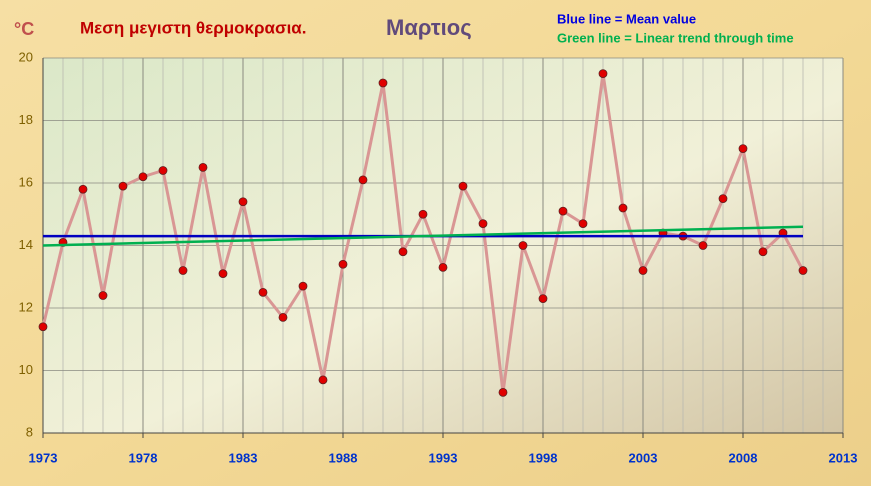 Image resolution: width=871 pixels, height=491 pixels. Describe the element at coordinates (423, 236) in the screenshot. I see `series-line` at that location.